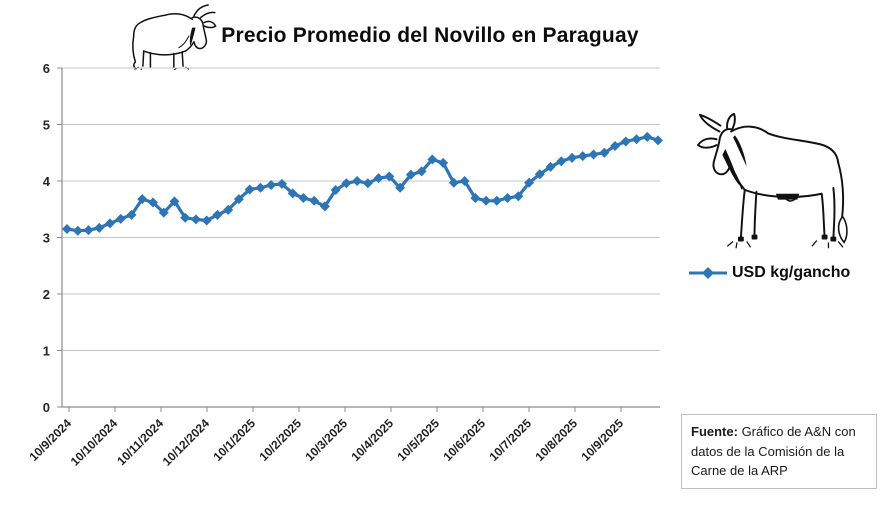 This screenshot has width=885, height=506. Describe the element at coordinates (602, 440) in the screenshot. I see `x-tick-label: 10/9/2025` at that location.